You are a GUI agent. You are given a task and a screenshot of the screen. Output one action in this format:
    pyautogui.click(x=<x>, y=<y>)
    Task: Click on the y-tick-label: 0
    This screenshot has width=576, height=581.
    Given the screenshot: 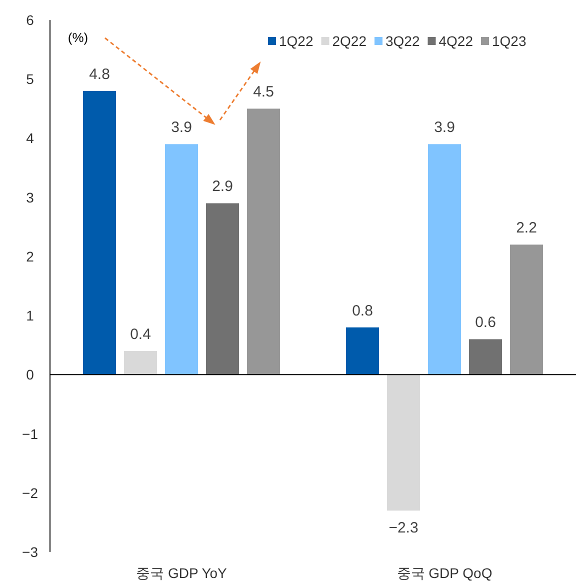 What is the action you would take?
    pyautogui.click(x=30, y=374)
    